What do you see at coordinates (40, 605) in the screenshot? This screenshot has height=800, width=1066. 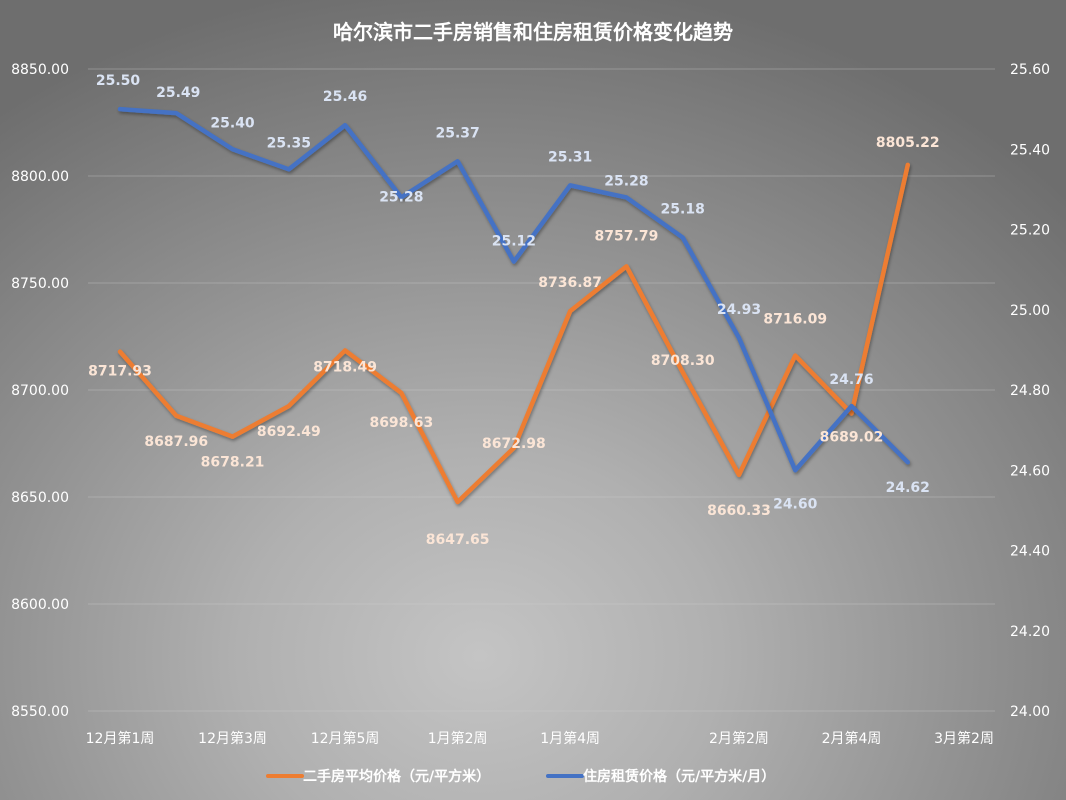 I see `y-left-tick-label: 8600.00` at bounding box center [40, 605].